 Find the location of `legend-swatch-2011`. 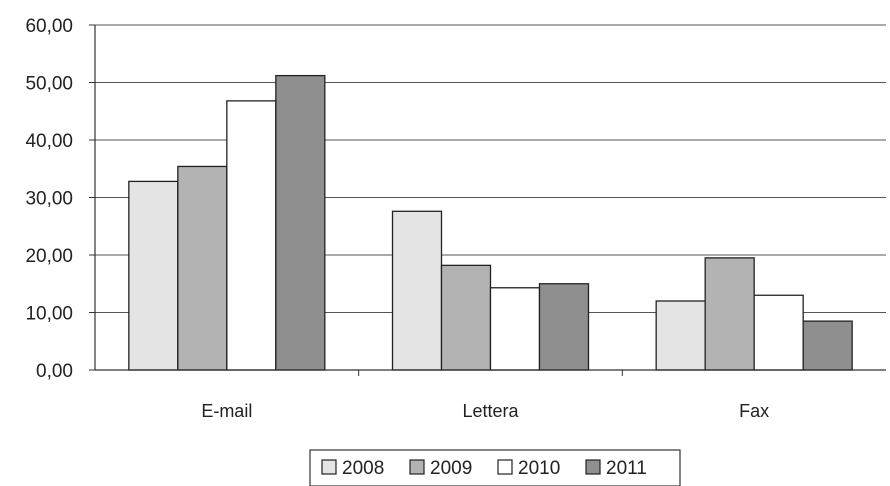

legend-swatch-2011 is located at coordinates (593, 467).